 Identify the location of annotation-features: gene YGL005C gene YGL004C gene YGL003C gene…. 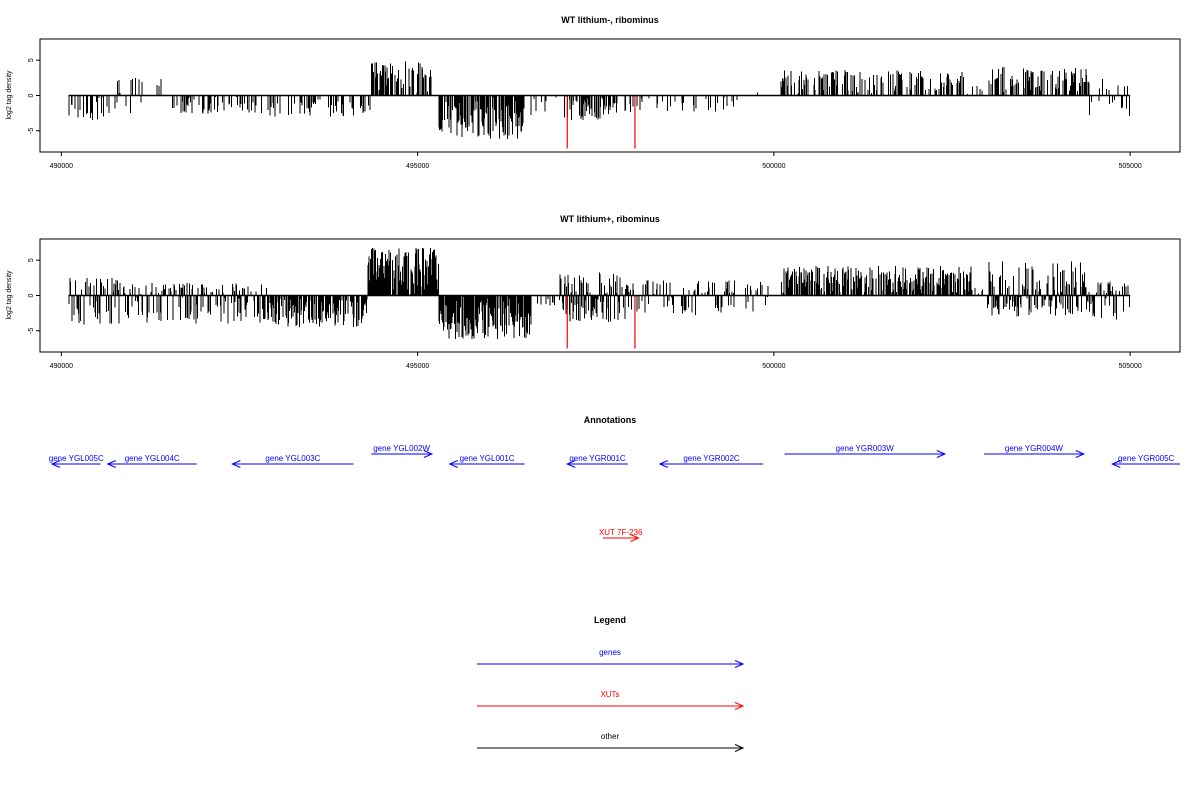
(614, 493).